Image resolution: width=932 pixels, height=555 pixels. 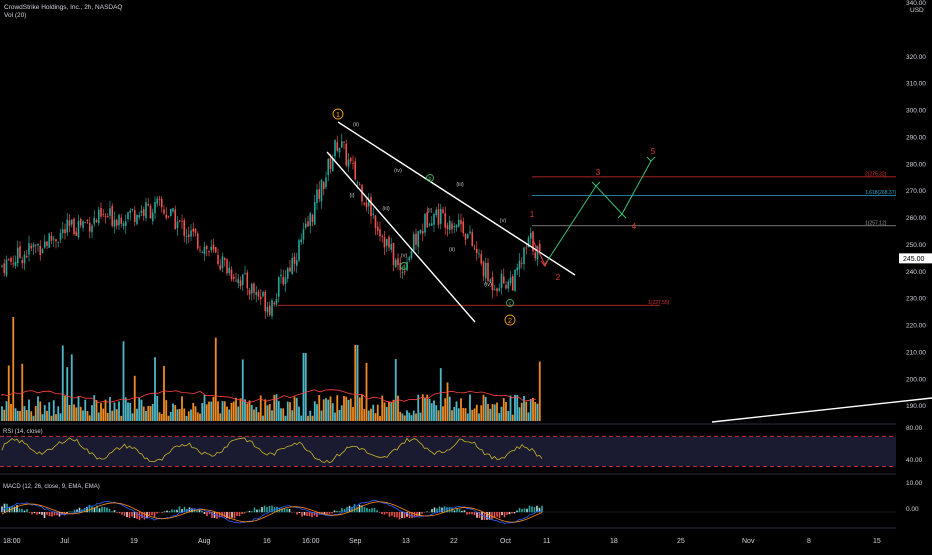 I want to click on wave-label-minor: (i), so click(x=430, y=211).